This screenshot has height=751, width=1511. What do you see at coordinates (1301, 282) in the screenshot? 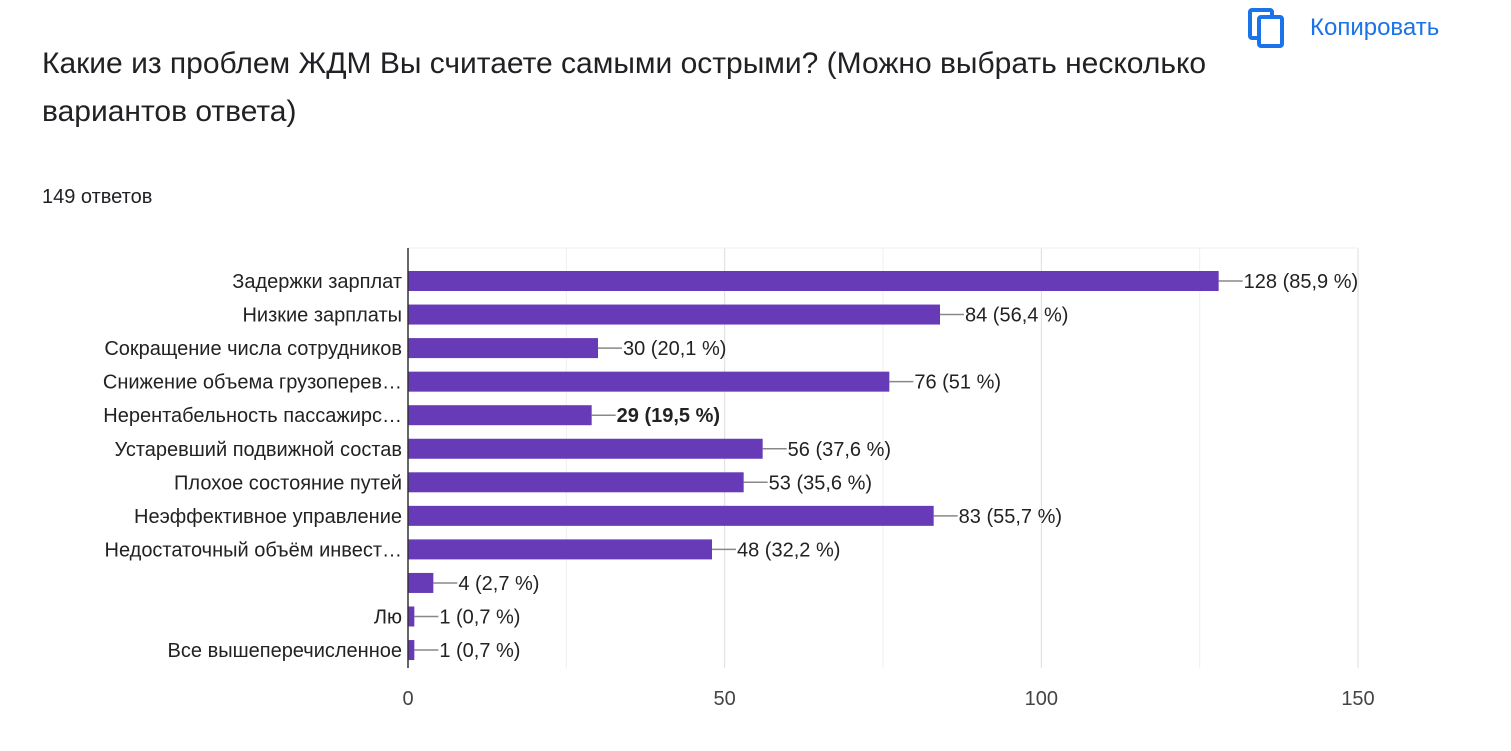
I see `value-label-0: 128 (85,9 %)` at bounding box center [1301, 282].